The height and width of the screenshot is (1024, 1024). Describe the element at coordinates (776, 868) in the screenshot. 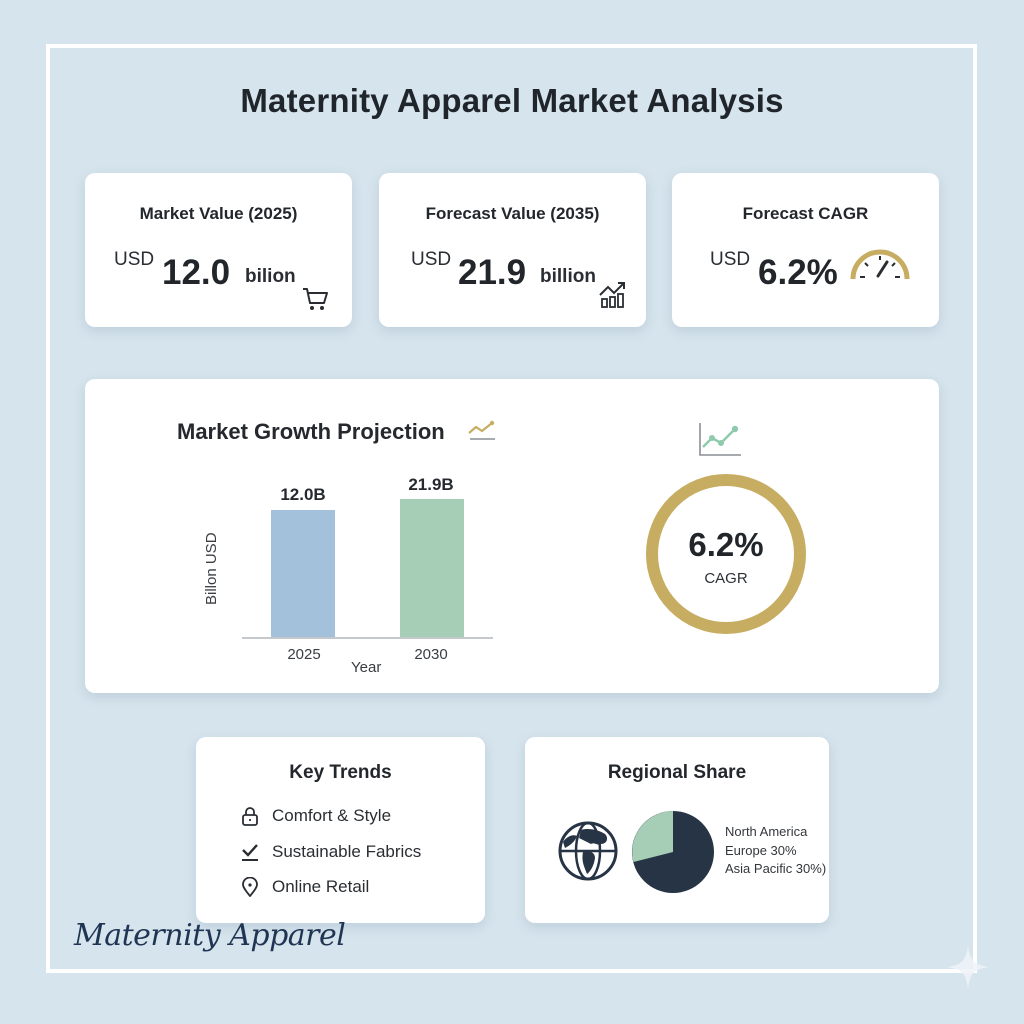

I see `legend-asia-pacific: Asia Pacific 30%)` at that location.